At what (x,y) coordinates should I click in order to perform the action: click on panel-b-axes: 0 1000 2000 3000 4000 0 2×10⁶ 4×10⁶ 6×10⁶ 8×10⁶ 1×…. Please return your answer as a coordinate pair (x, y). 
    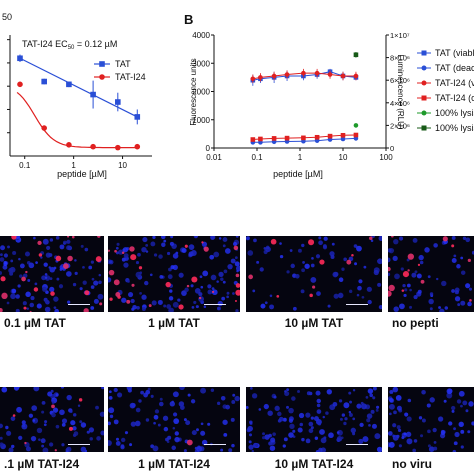
    Looking at the image, I should click on (301, 96).